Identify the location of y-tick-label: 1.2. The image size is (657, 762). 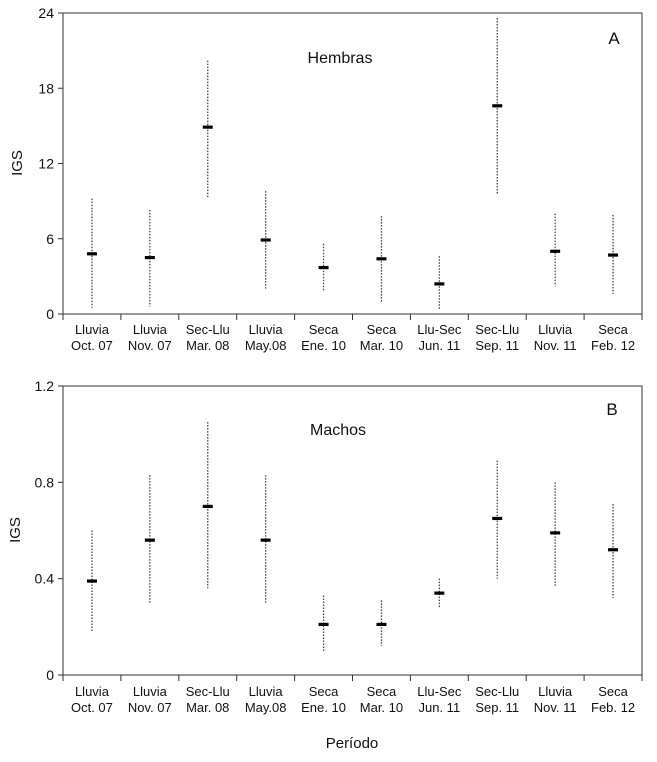
(45, 386).